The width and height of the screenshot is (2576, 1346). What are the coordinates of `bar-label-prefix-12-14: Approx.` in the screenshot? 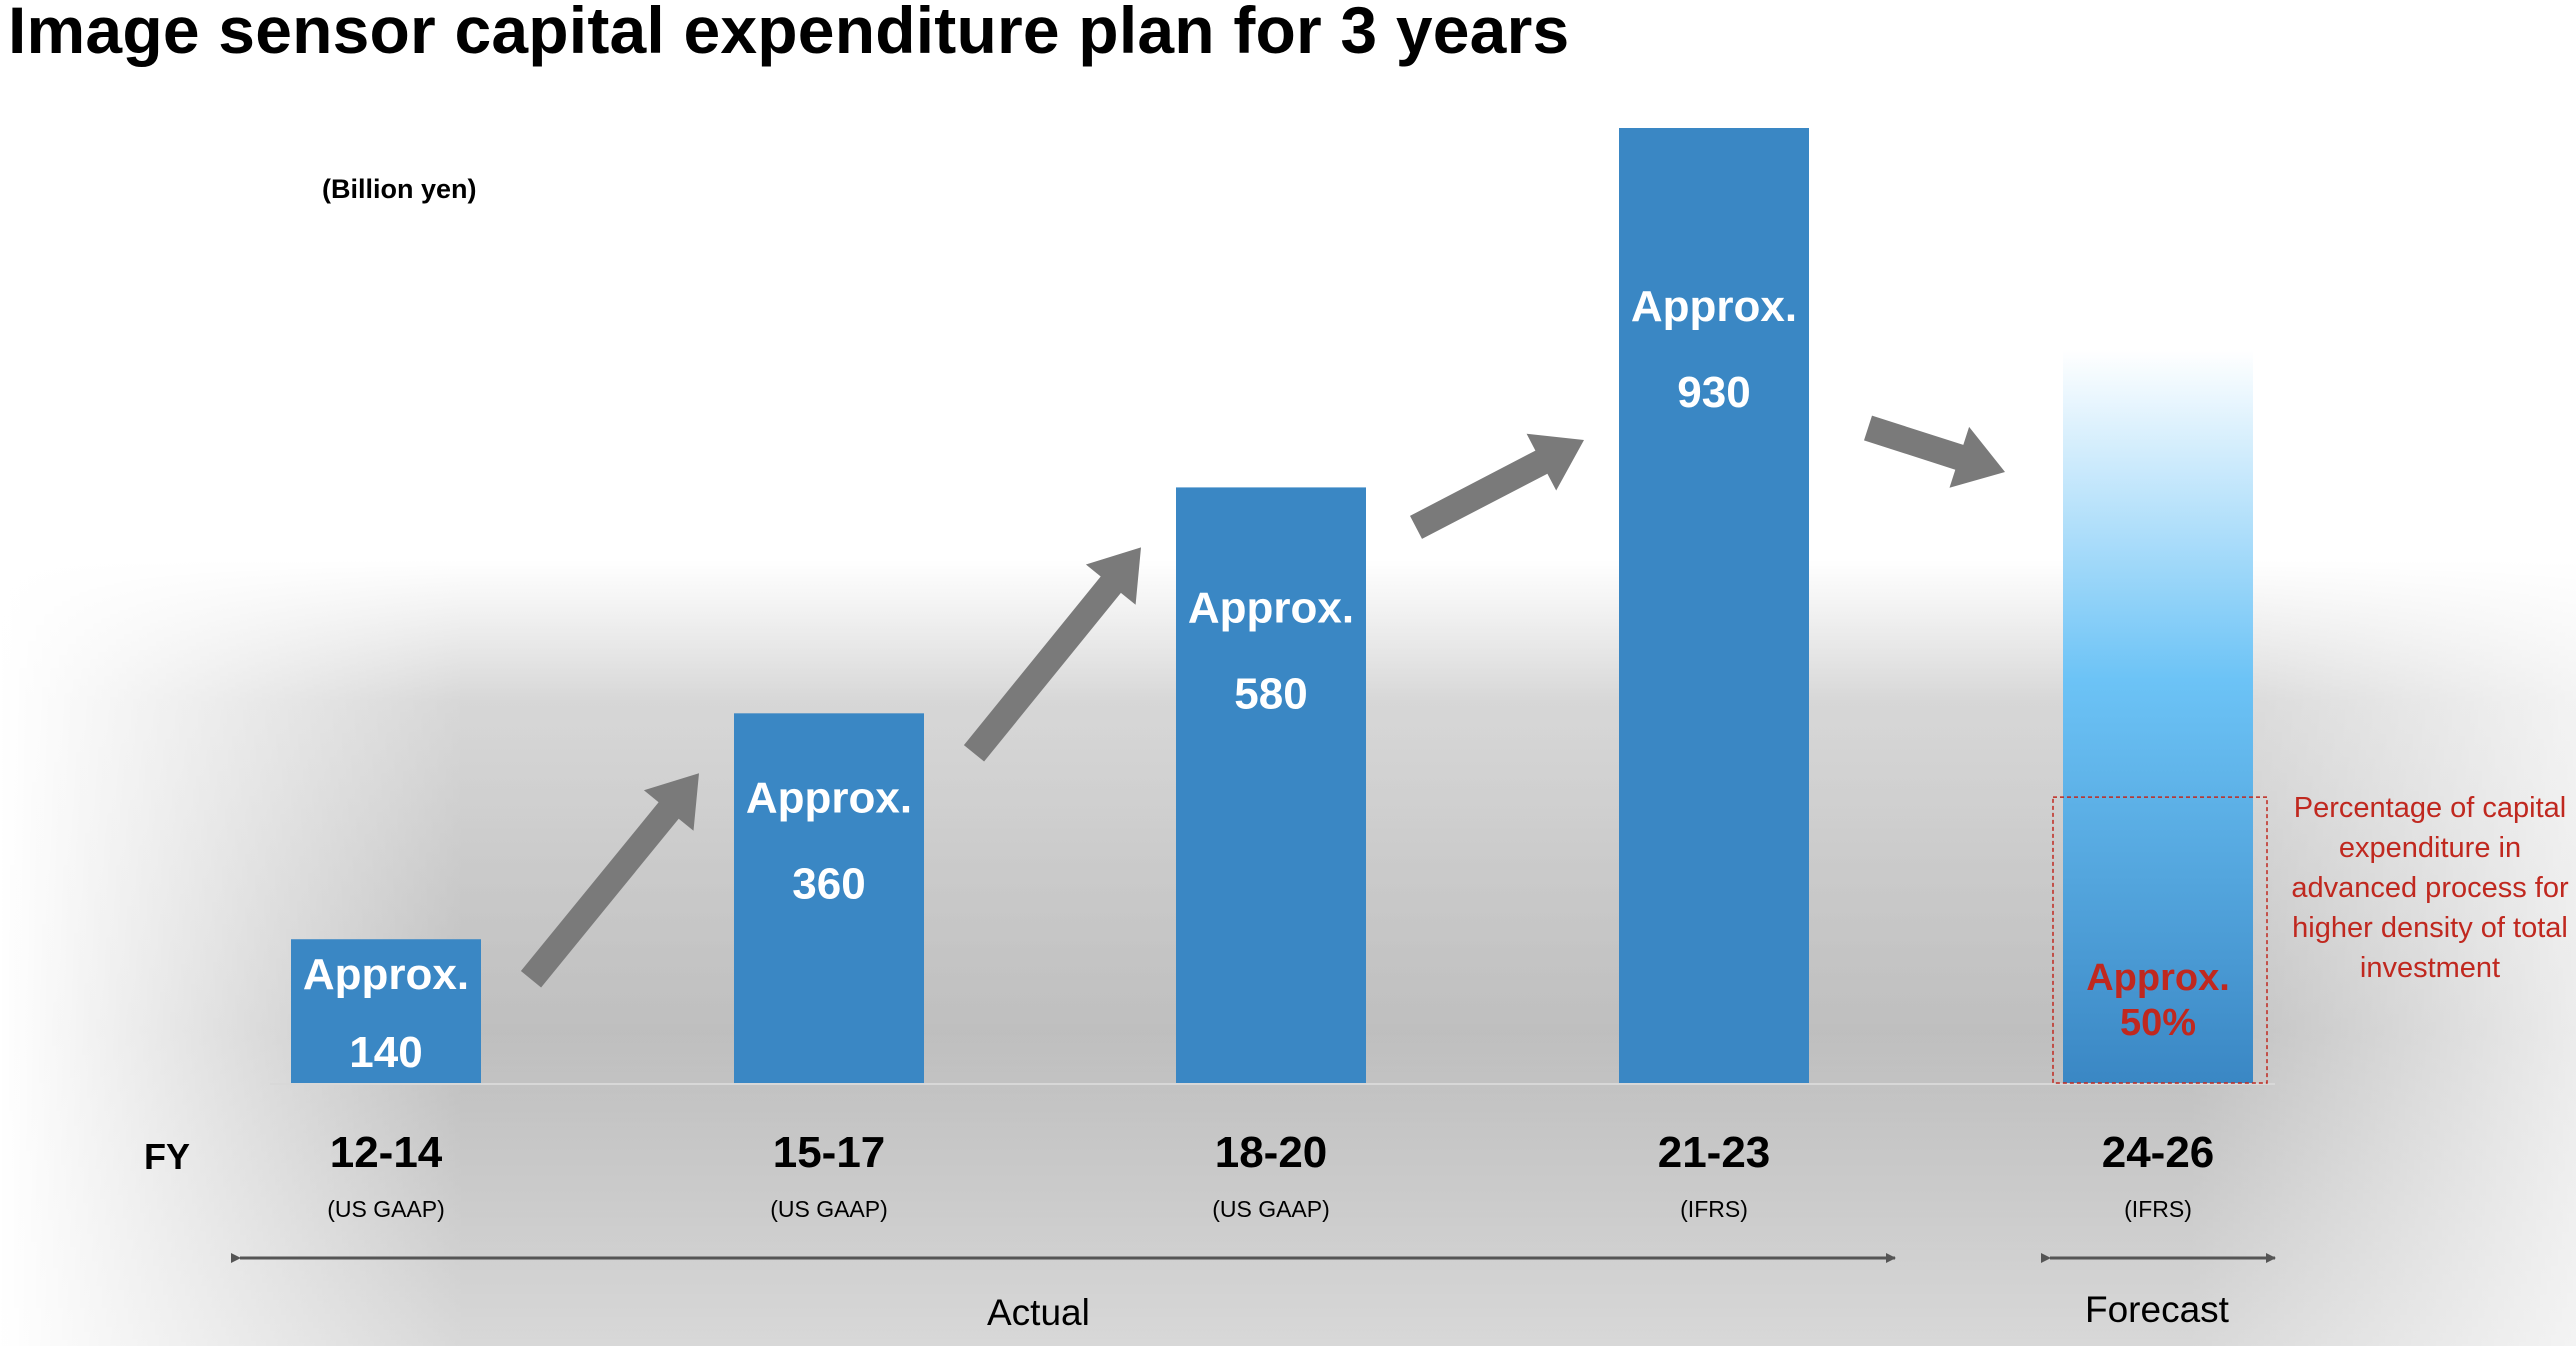 It's located at (386, 974).